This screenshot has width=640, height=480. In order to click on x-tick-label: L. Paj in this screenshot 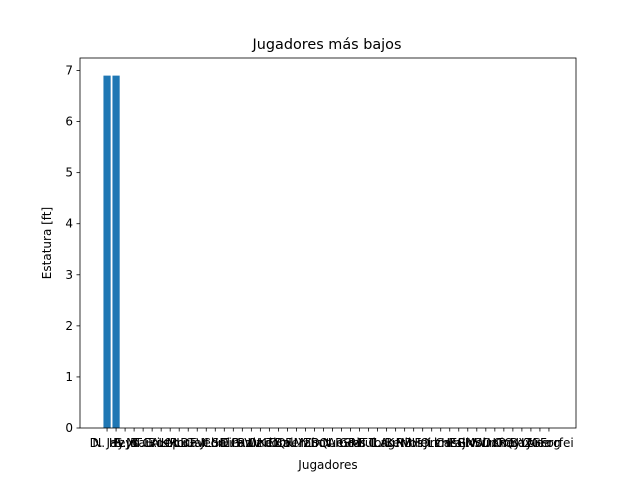, I will do `click(450, 443)`.